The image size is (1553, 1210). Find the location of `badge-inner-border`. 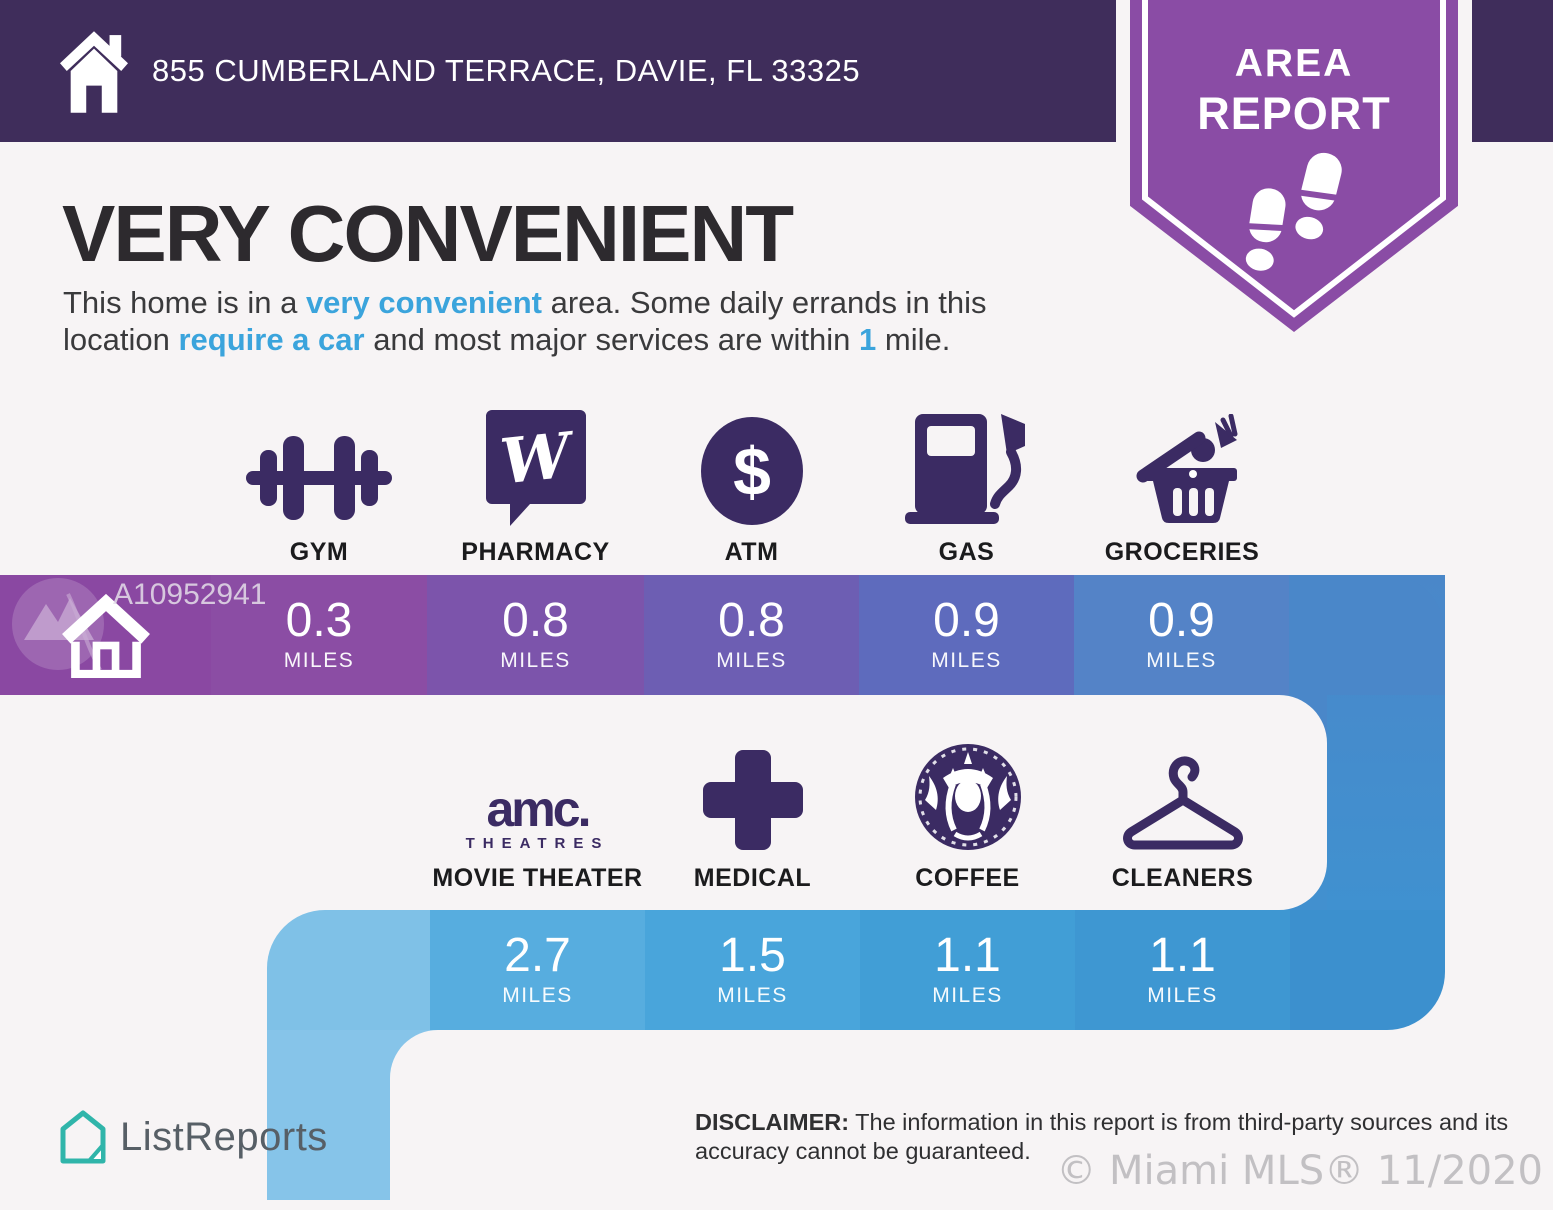

badge-inner-border is located at coordinates (1294, 159).